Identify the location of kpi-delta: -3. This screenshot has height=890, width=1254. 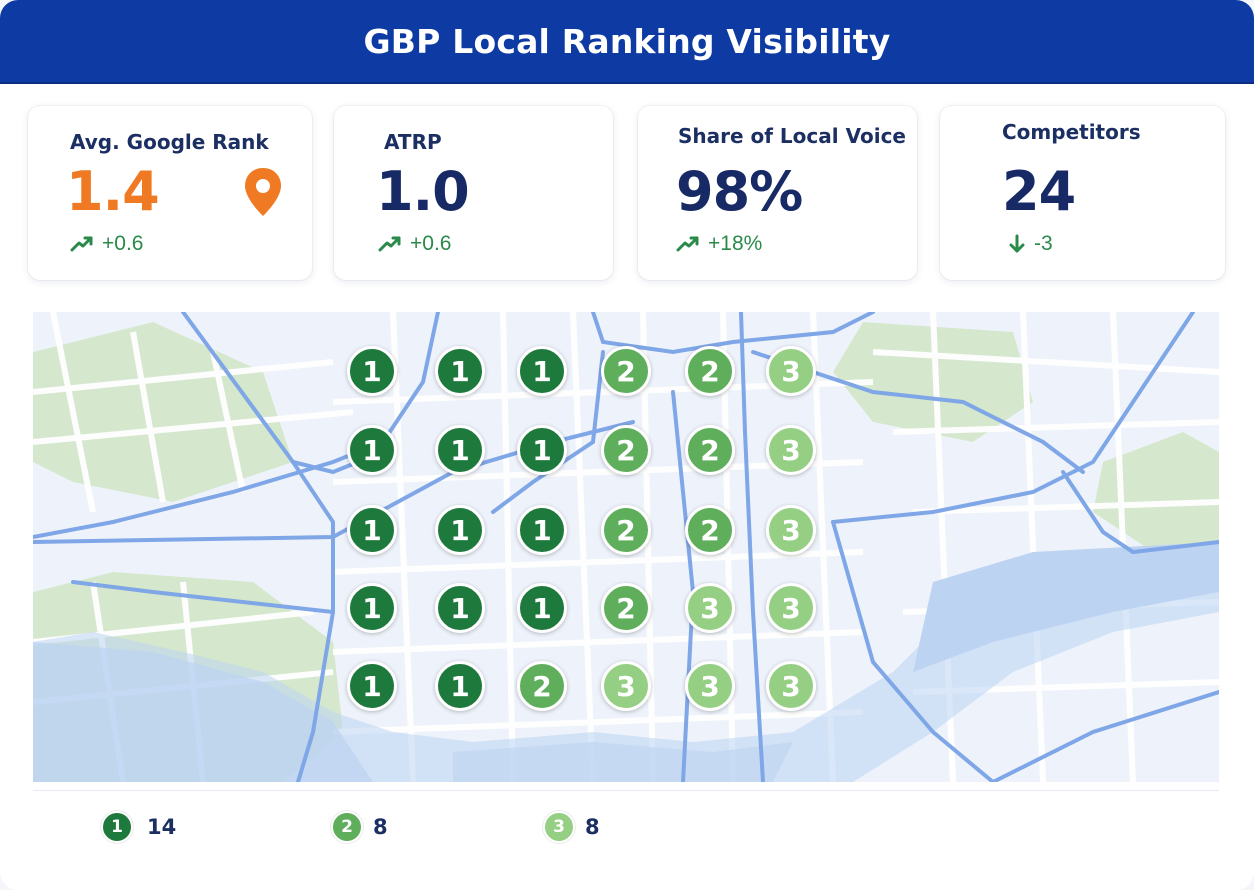
(1030, 244).